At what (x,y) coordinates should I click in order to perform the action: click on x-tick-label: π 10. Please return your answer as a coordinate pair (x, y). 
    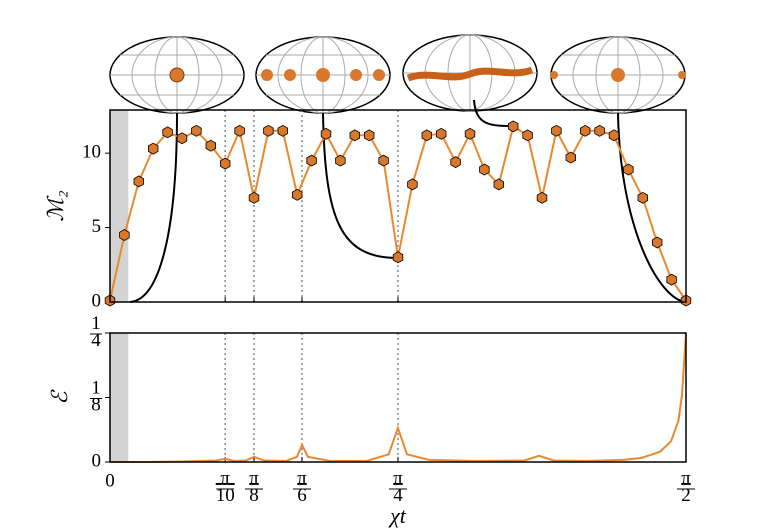
    Looking at the image, I should click on (225, 487).